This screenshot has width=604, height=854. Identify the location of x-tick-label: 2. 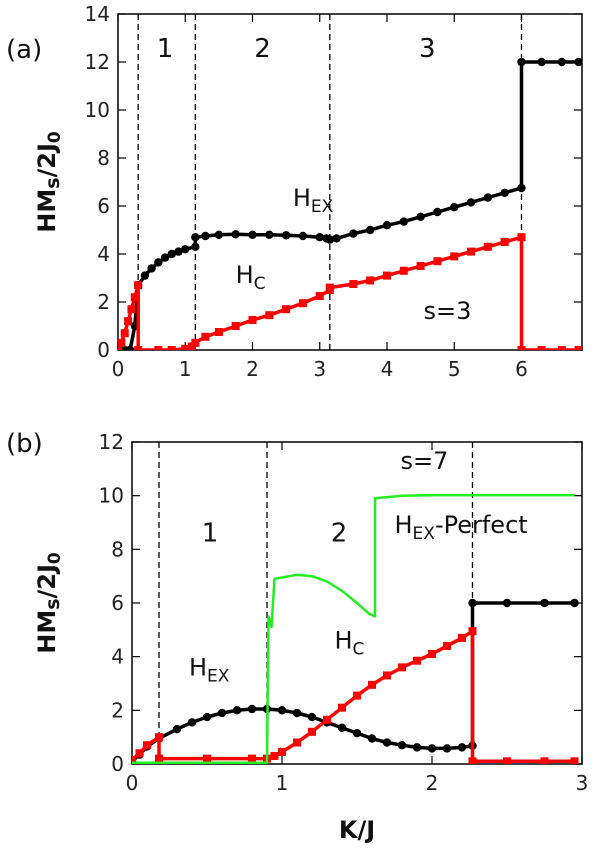
(432, 783).